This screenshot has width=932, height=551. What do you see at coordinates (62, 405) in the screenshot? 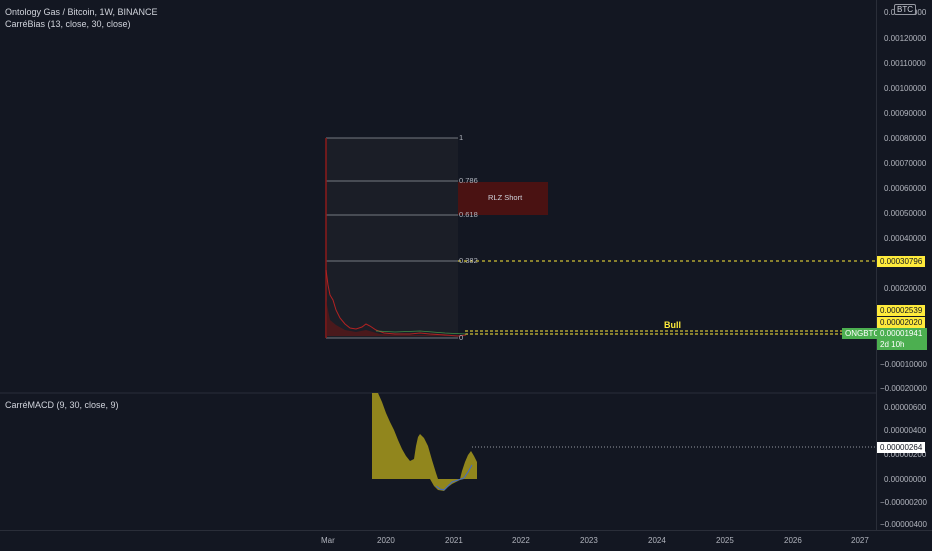
I see `indicator-legend-macd: CarréMACD (9, 30, close, 9)` at bounding box center [62, 405].